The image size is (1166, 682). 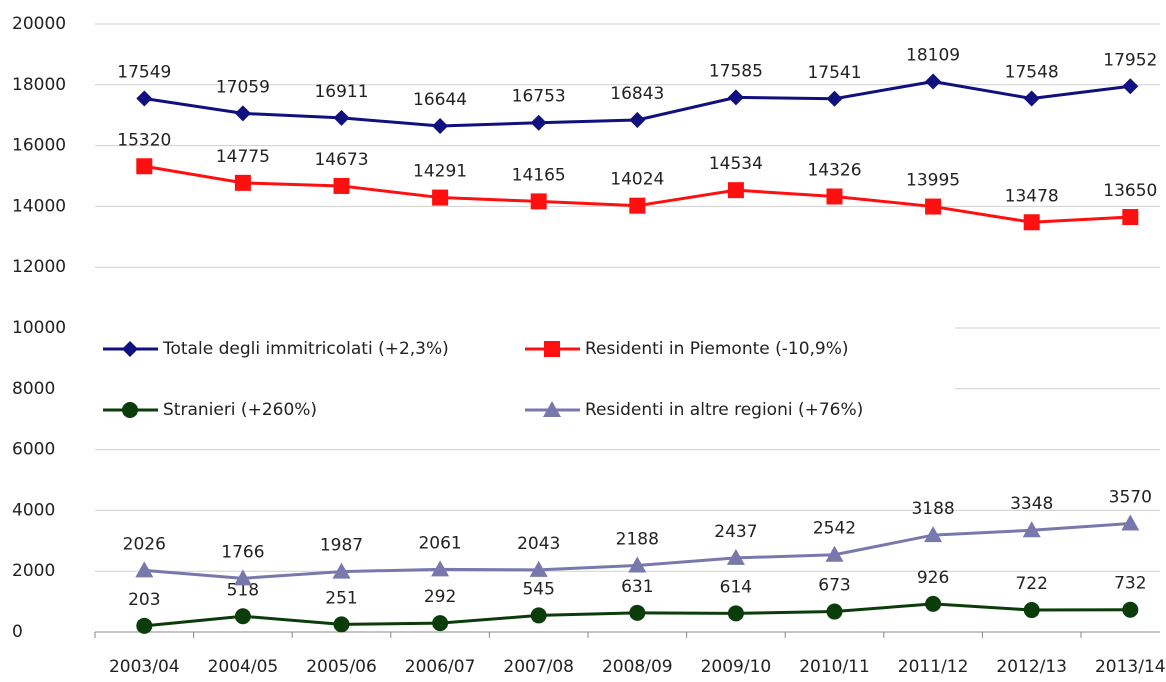 What do you see at coordinates (539, 97) in the screenshot?
I see `data-label: 16753` at bounding box center [539, 97].